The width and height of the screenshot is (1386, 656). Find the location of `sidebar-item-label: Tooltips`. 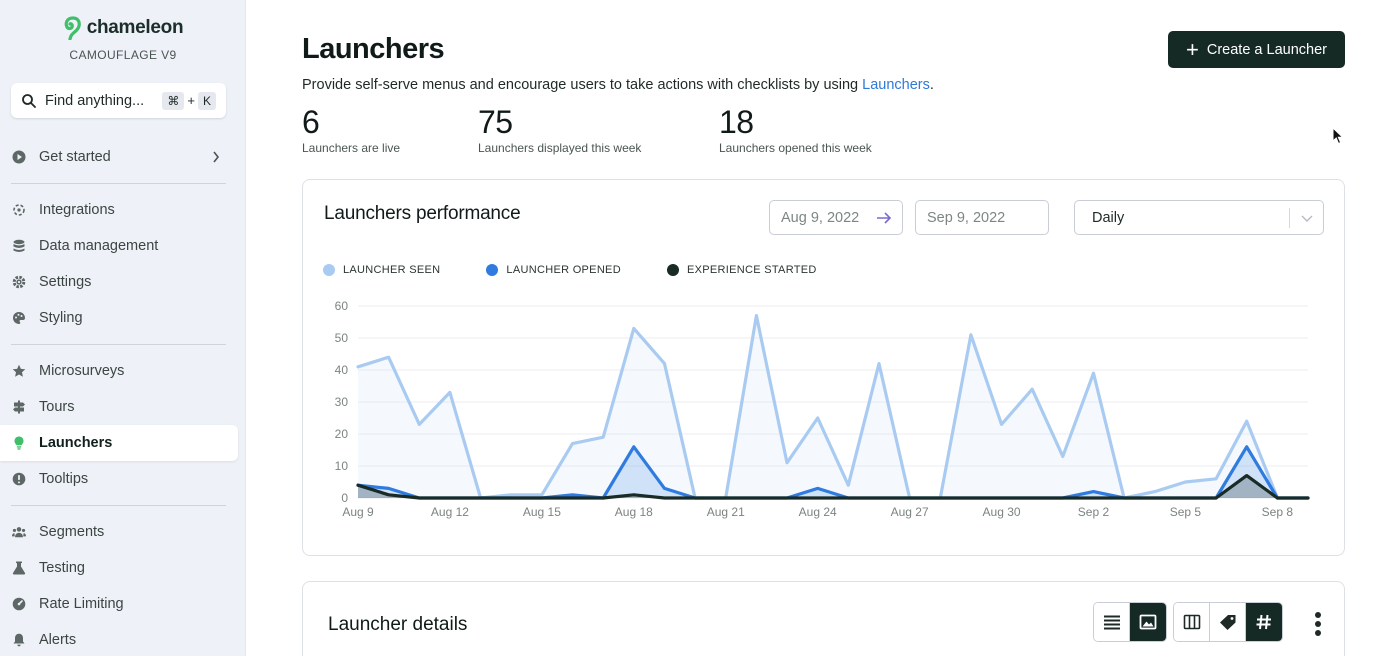

sidebar-item-label: Tooltips is located at coordinates (64, 479).